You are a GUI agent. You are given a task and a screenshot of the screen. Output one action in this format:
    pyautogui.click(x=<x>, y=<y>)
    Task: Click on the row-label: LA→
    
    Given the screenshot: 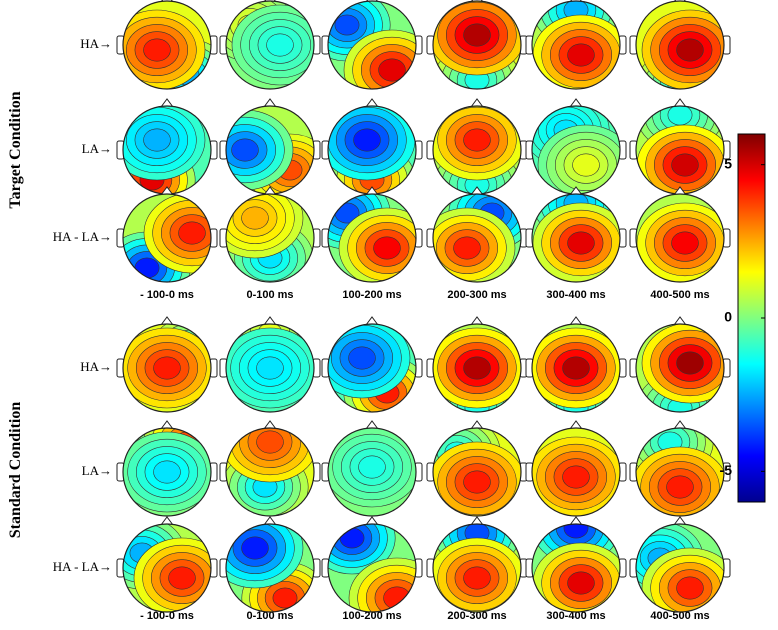 What is the action you would take?
    pyautogui.click(x=97, y=148)
    